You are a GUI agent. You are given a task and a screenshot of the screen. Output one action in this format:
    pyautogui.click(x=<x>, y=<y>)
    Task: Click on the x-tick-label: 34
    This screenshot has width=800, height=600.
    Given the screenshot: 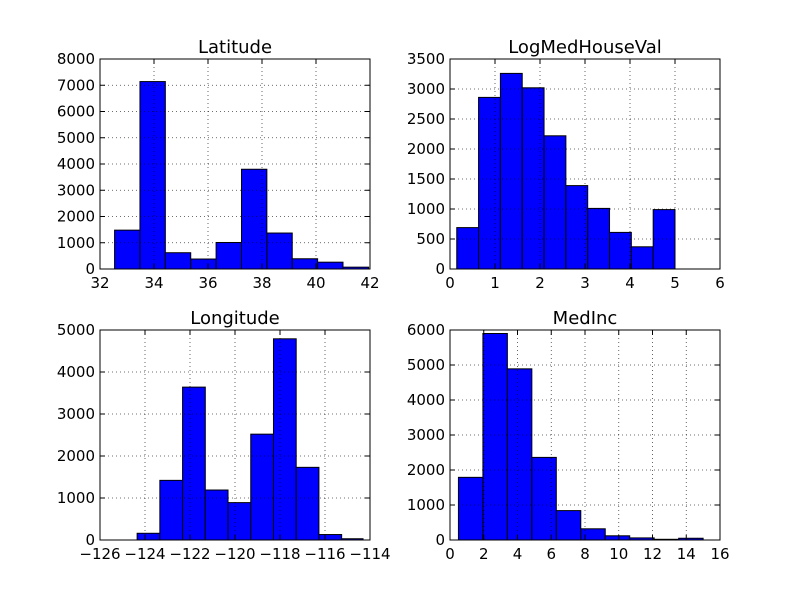 What is the action you would take?
    pyautogui.click(x=153, y=283)
    